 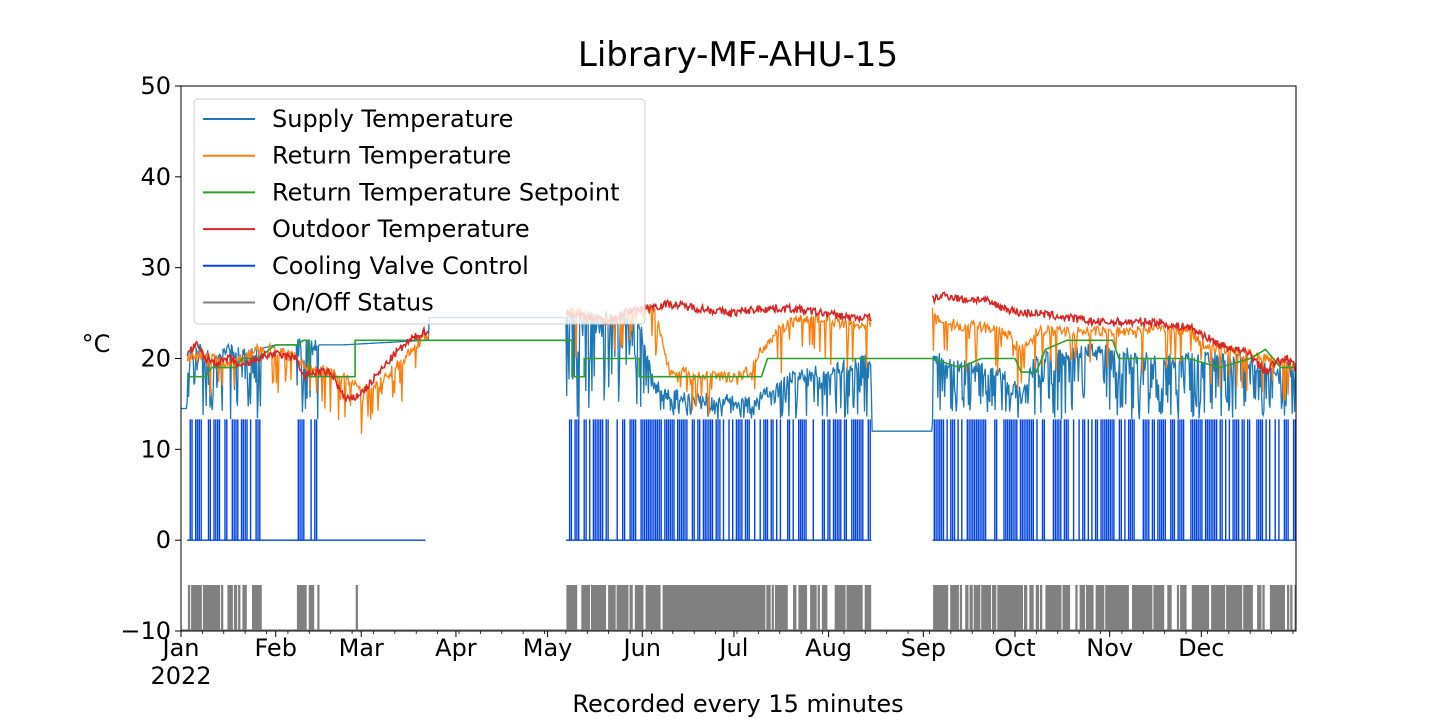 What do you see at coordinates (155, 359) in the screenshot?
I see `y-tick-label: 20` at bounding box center [155, 359].